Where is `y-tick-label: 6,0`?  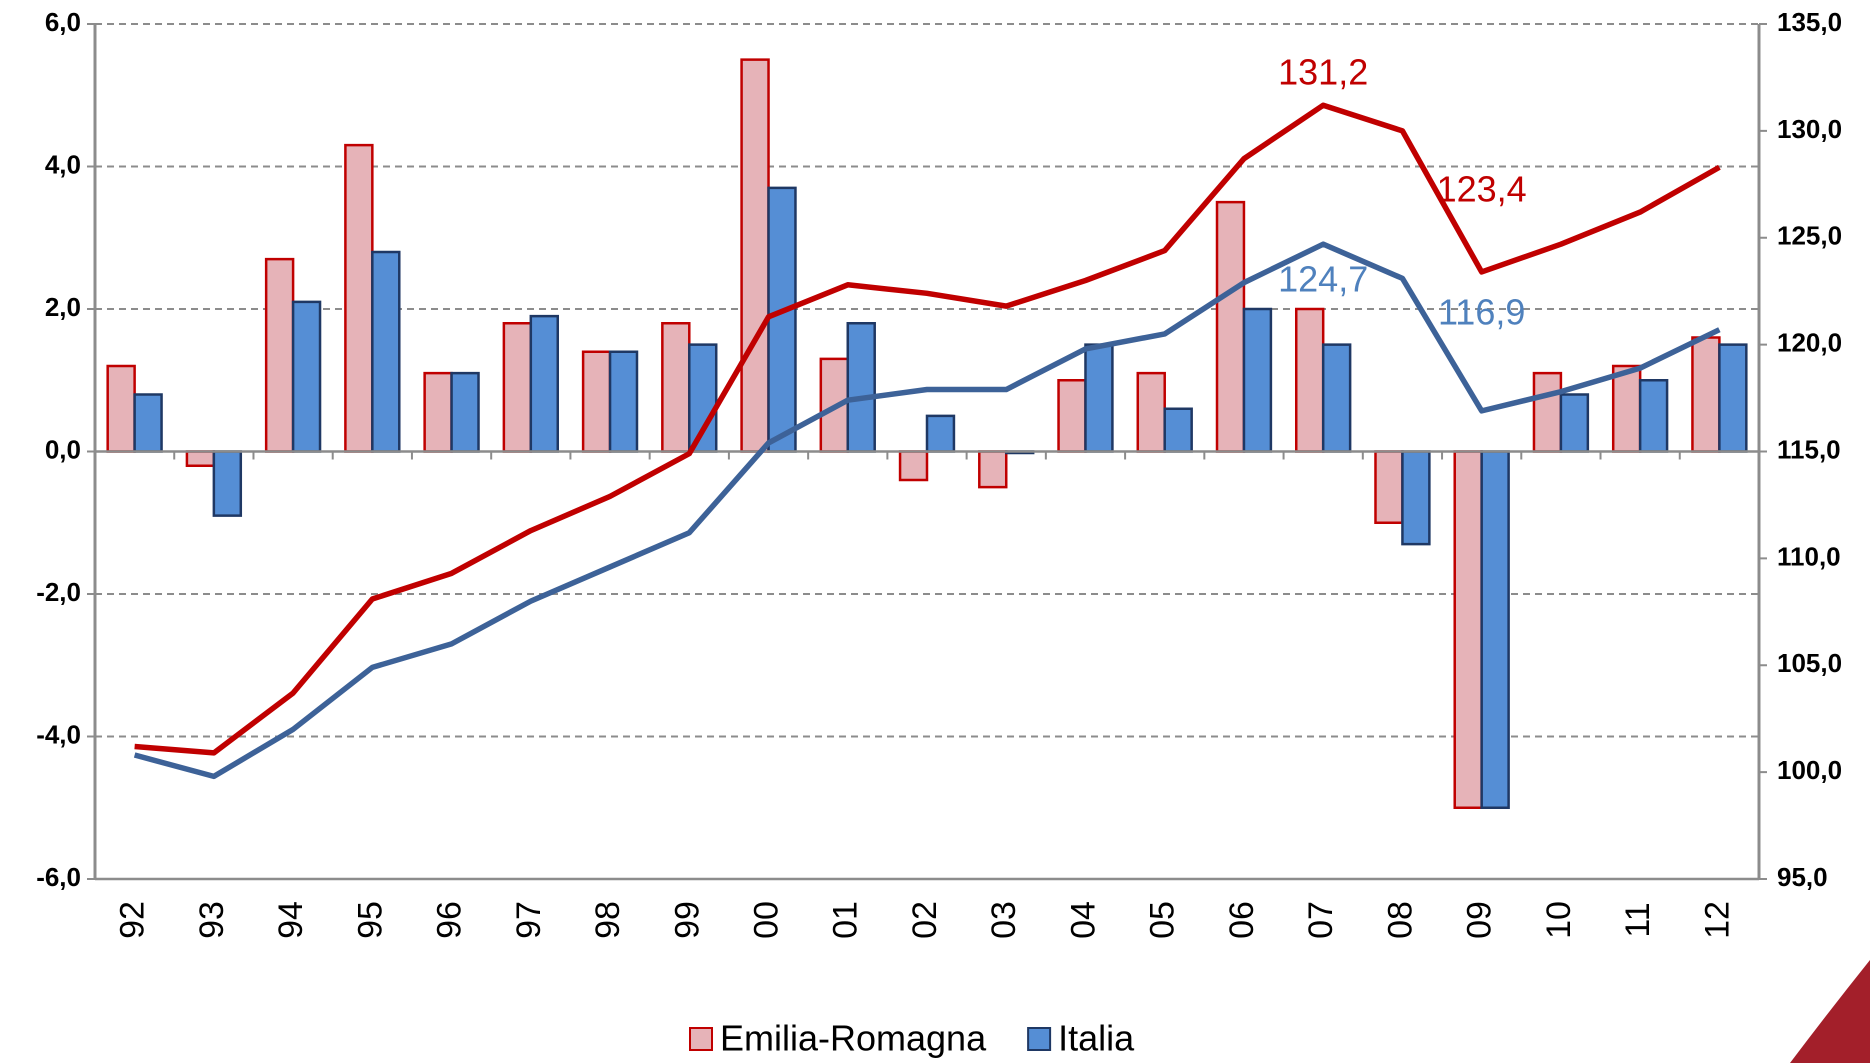 y-tick-label: 6,0 is located at coordinates (63, 22).